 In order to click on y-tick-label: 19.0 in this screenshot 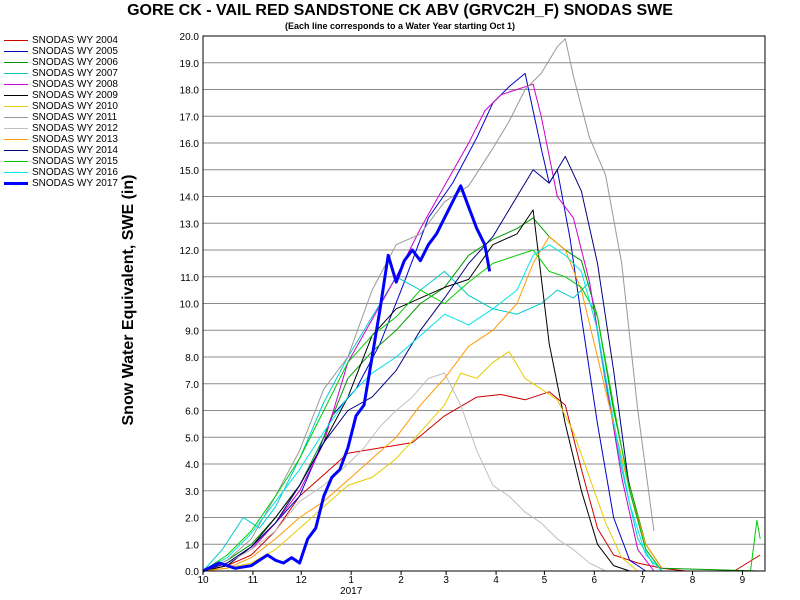, I will do `click(190, 64)`.